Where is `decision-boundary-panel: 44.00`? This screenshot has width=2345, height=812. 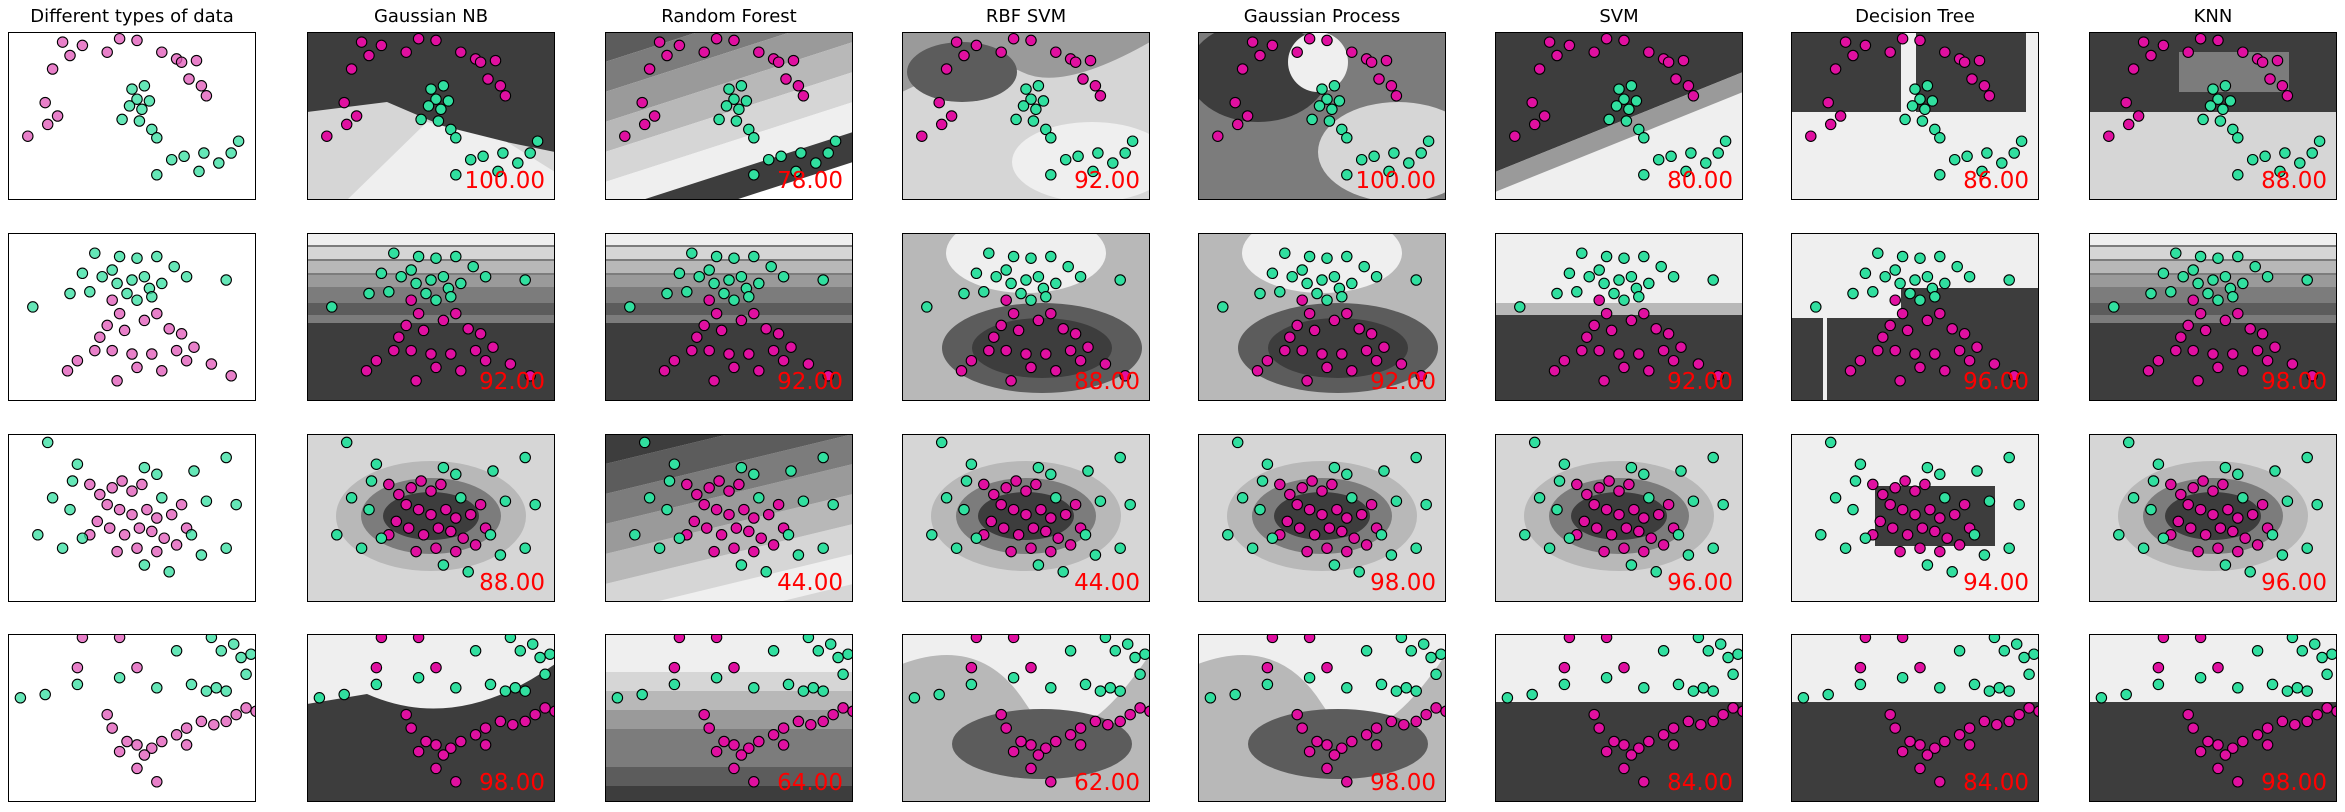 decision-boundary-panel: 44.00 is located at coordinates (1026, 518).